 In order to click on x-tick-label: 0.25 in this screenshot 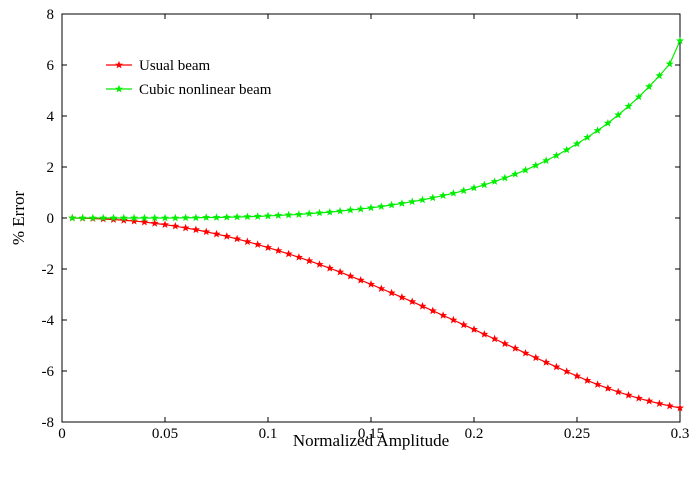, I will do `click(577, 434)`.